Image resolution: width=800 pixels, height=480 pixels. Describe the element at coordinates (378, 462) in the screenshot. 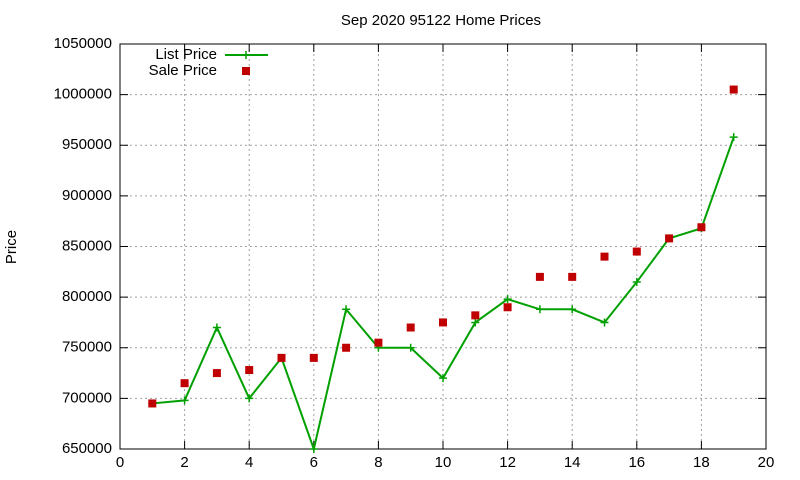

I see `x-tick-label: 8` at that location.